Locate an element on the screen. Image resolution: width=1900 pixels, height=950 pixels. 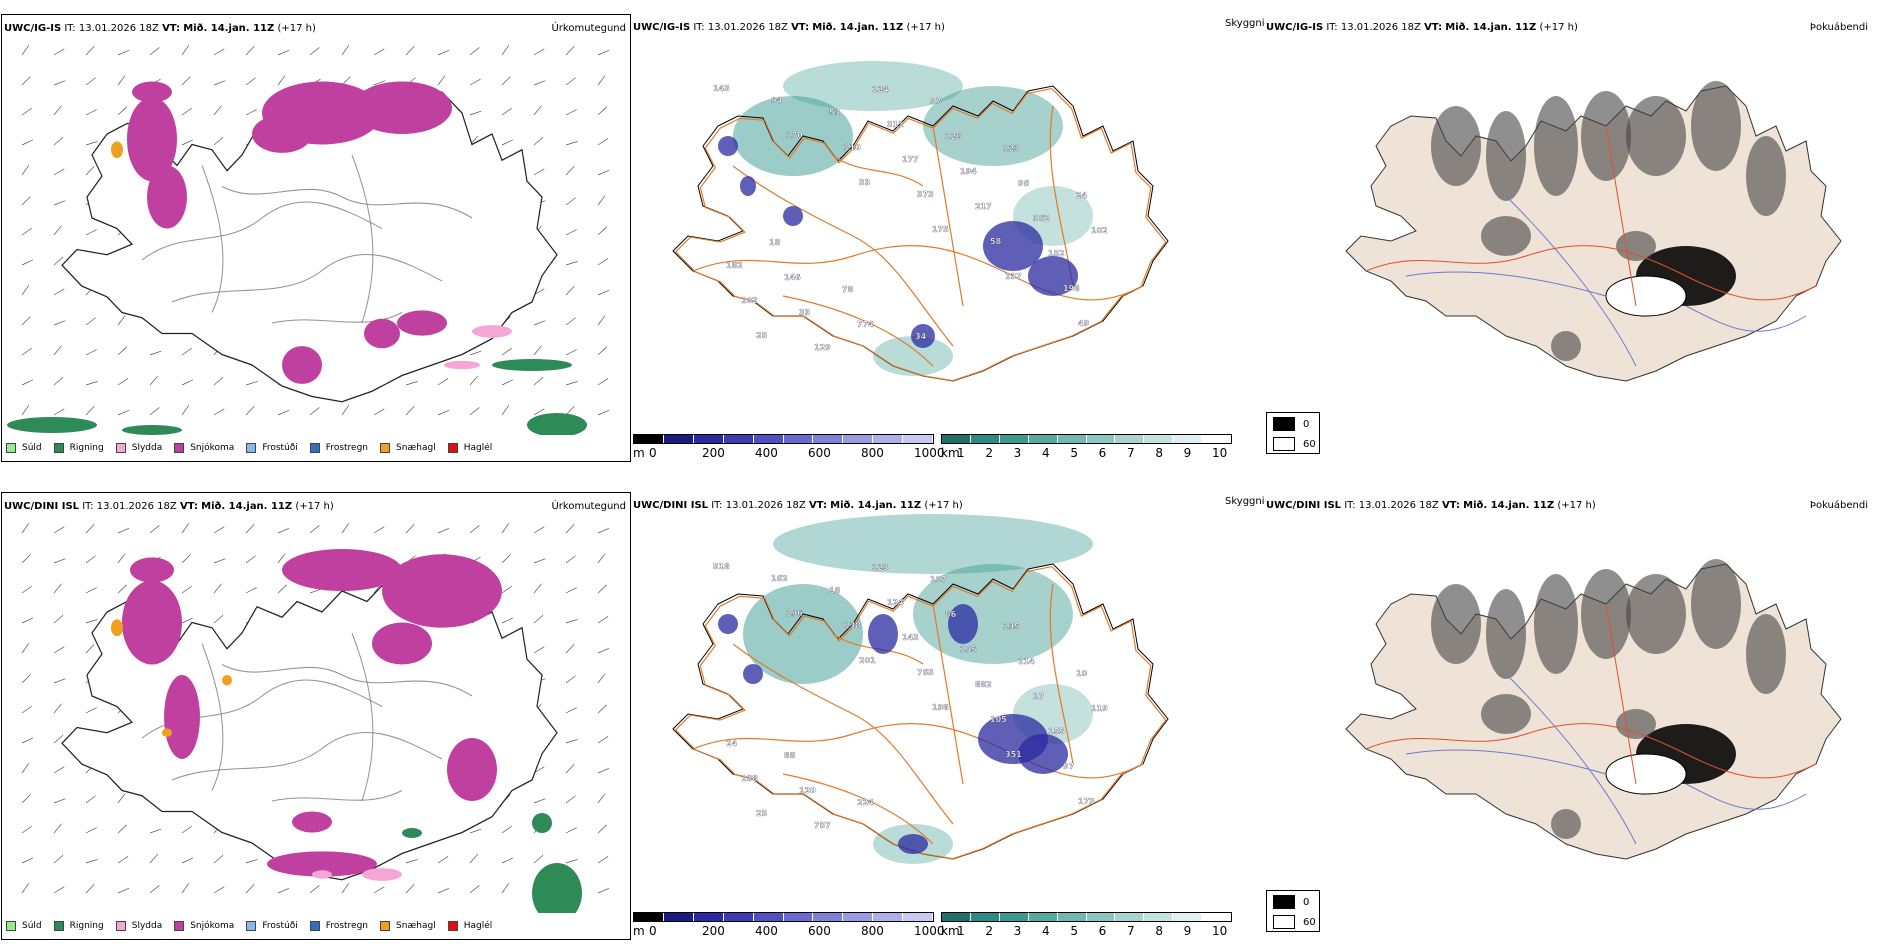
ceiling-value-label: 94 is located at coordinates (777, 100).